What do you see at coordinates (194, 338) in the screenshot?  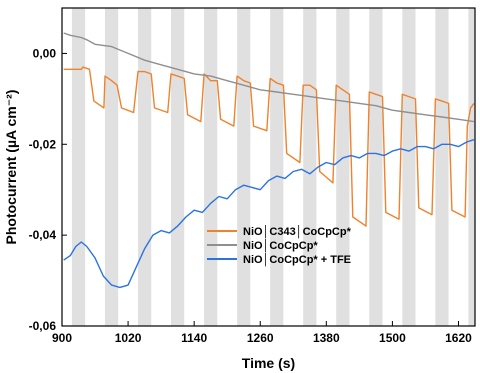 I see `x-tick-label-2: 1140` at bounding box center [194, 338].